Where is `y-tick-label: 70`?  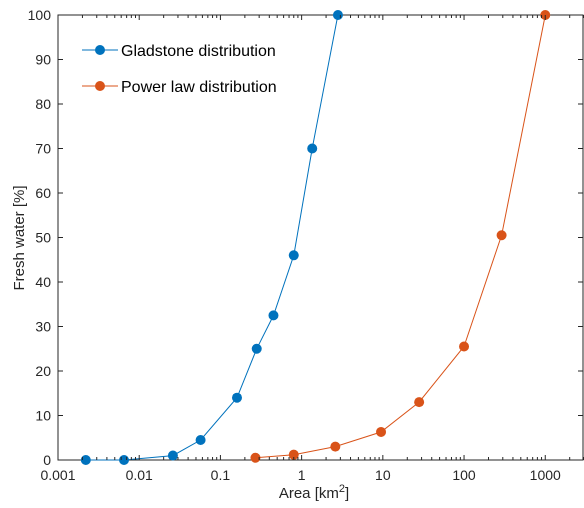 y-tick-label: 70 is located at coordinates (43, 149).